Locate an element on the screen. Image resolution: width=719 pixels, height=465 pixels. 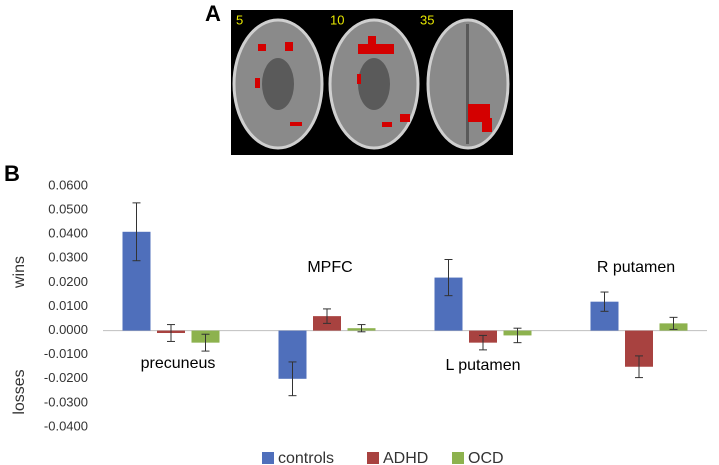
legend-label: controls is located at coordinates (306, 457).